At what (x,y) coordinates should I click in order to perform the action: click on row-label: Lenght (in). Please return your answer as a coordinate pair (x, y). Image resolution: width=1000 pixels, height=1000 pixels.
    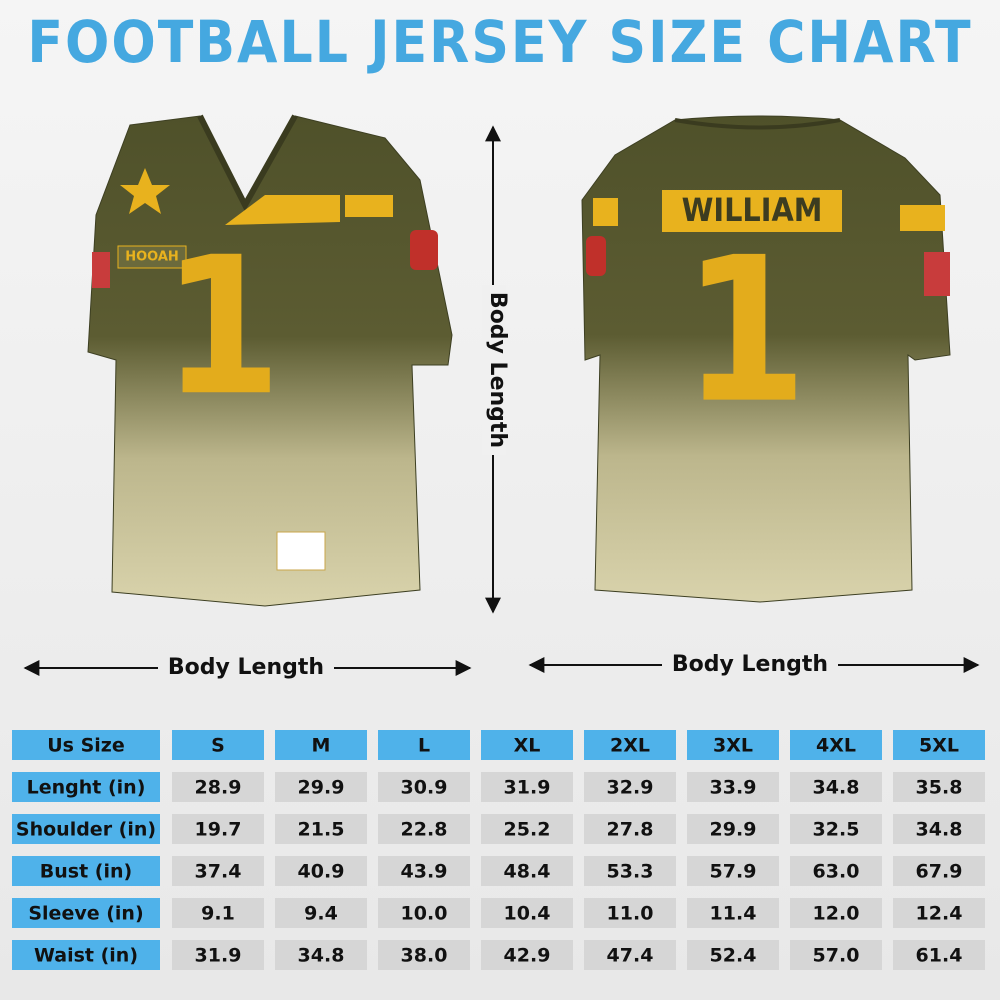
    Looking at the image, I should click on (86, 788).